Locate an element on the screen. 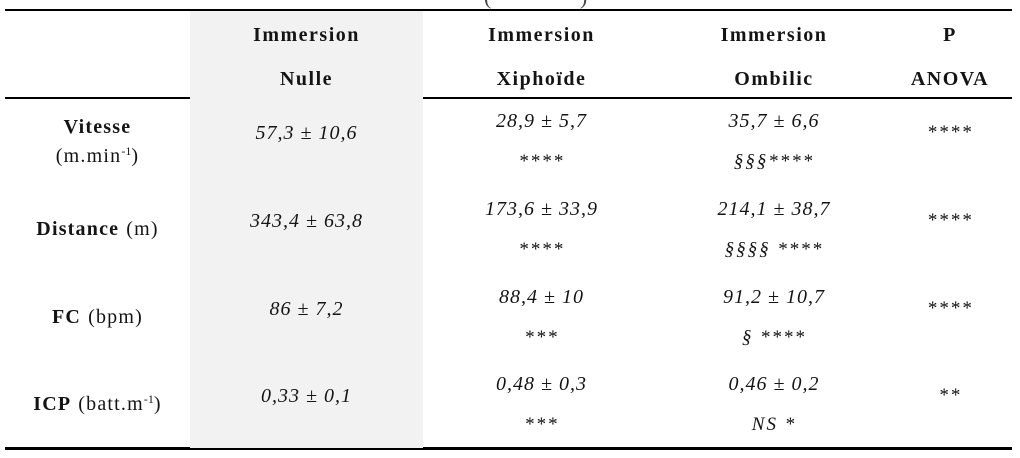 The width and height of the screenshot is (1020, 458). cell-distance-ombilic: 214,1 ± 38,7 §§§§ **** is located at coordinates (774, 229).